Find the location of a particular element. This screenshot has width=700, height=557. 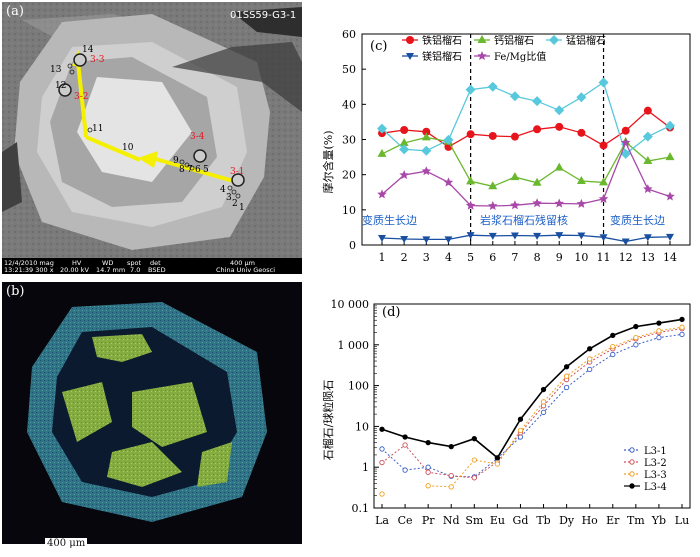

map-scale-label: 400 μm is located at coordinates (66, 543).